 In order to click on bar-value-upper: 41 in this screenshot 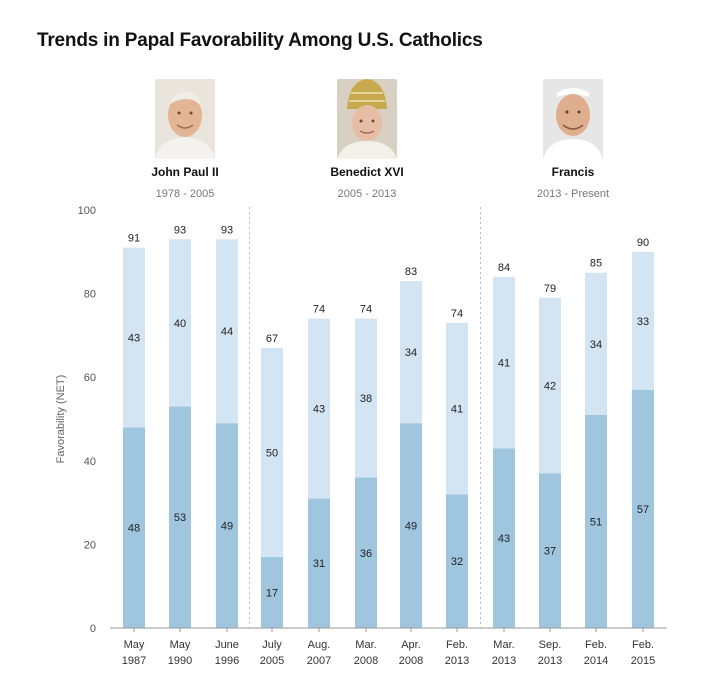, I will do `click(504, 364)`.